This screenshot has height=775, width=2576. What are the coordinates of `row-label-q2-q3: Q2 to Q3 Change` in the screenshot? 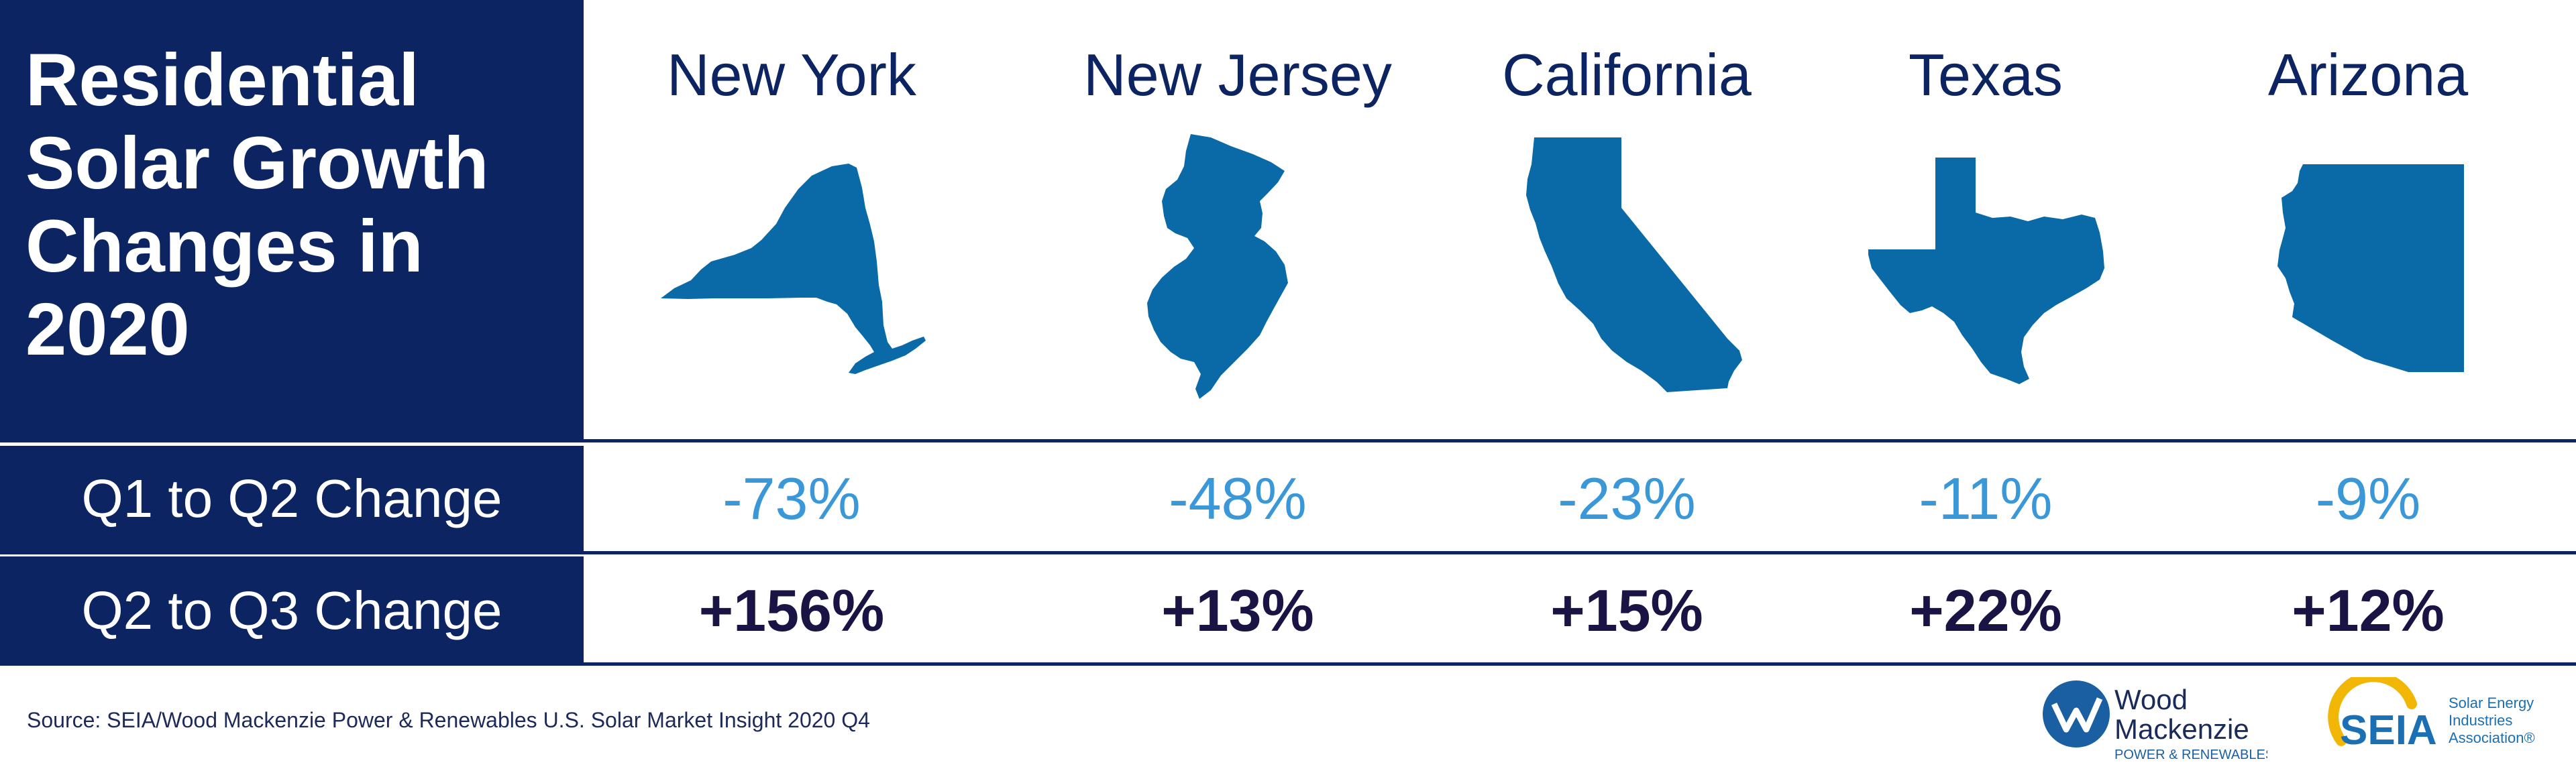 It's located at (292, 610).